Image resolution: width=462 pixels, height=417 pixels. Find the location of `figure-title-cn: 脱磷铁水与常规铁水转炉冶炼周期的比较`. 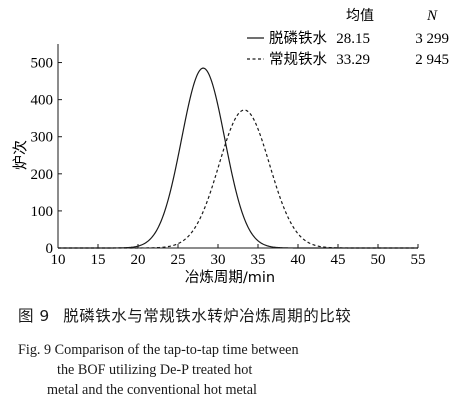

figure-title-cn: 脱磷铁水与常规铁水转炉冶炼周期的比较 is located at coordinates (207, 316).